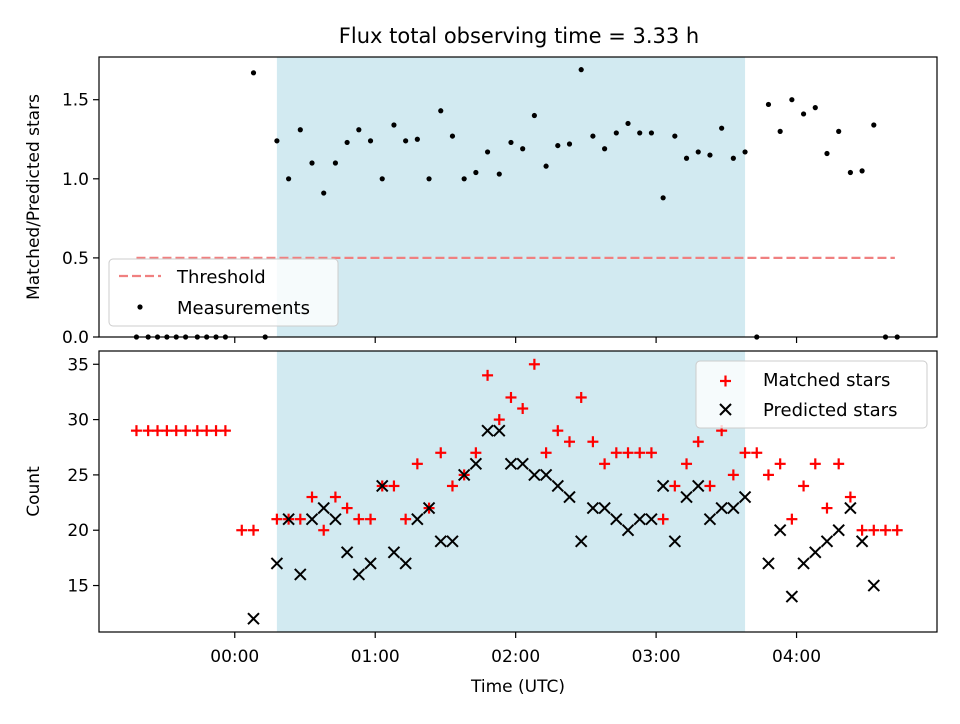 This screenshot has height=724, width=960. Describe the element at coordinates (221, 277) in the screenshot. I see `legend-threshold-label: Threshold` at that location.